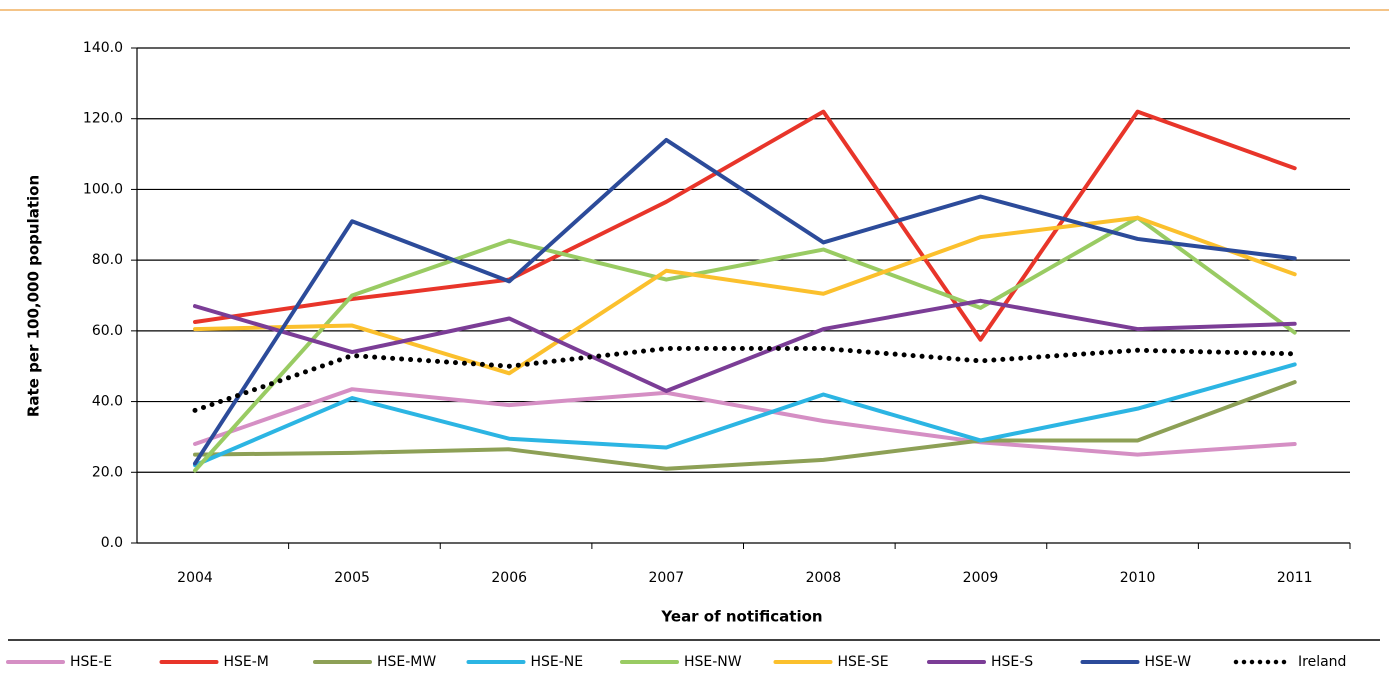 The width and height of the screenshot is (1389, 690). What do you see at coordinates (103, 189) in the screenshot?
I see `y-tick-label: 100.0` at bounding box center [103, 189].